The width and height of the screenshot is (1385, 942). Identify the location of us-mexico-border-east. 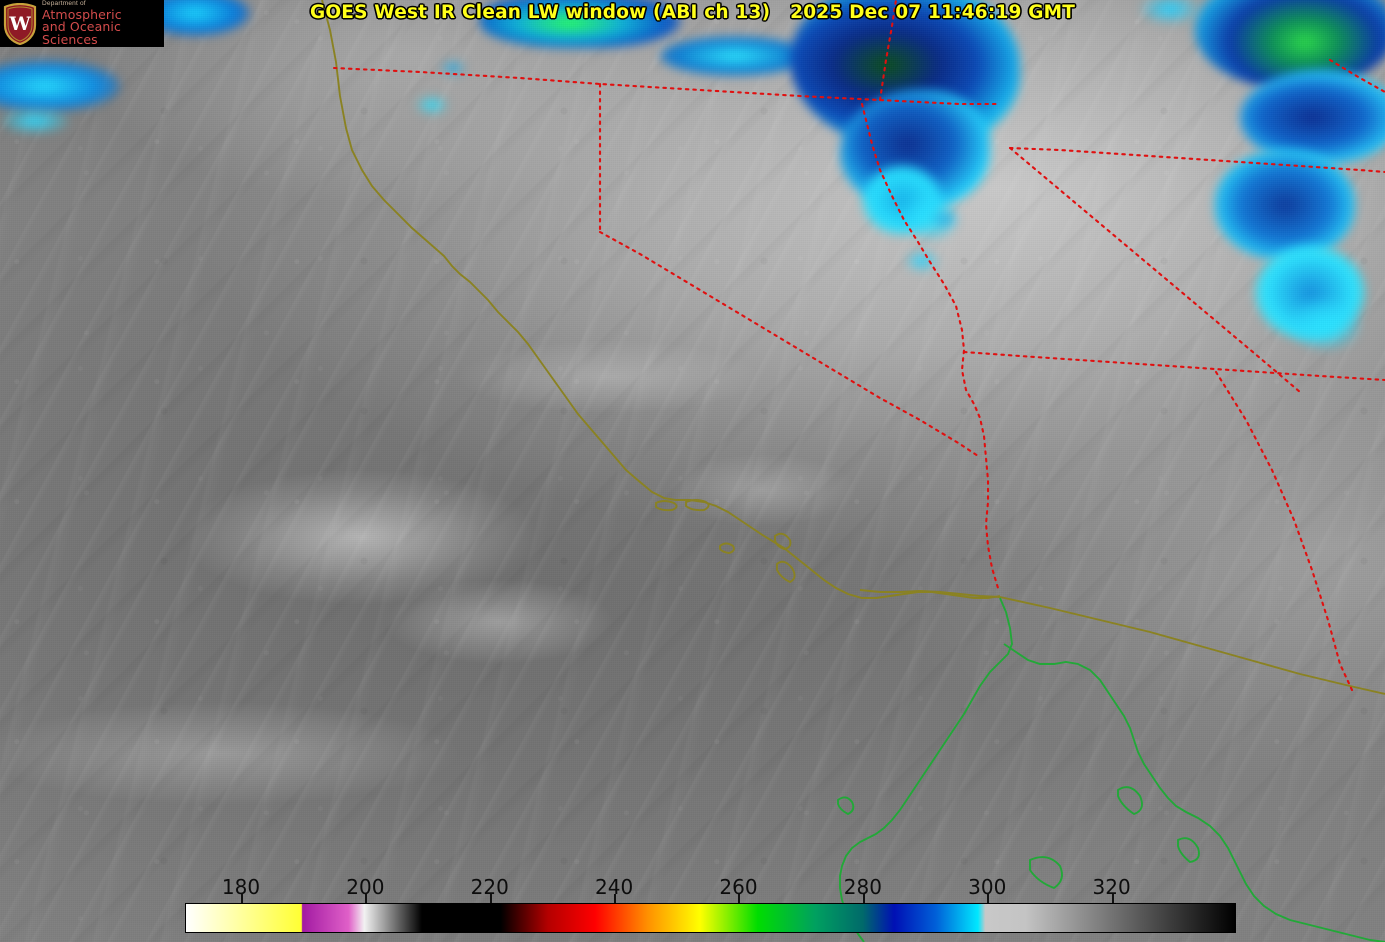
(1192, 645).